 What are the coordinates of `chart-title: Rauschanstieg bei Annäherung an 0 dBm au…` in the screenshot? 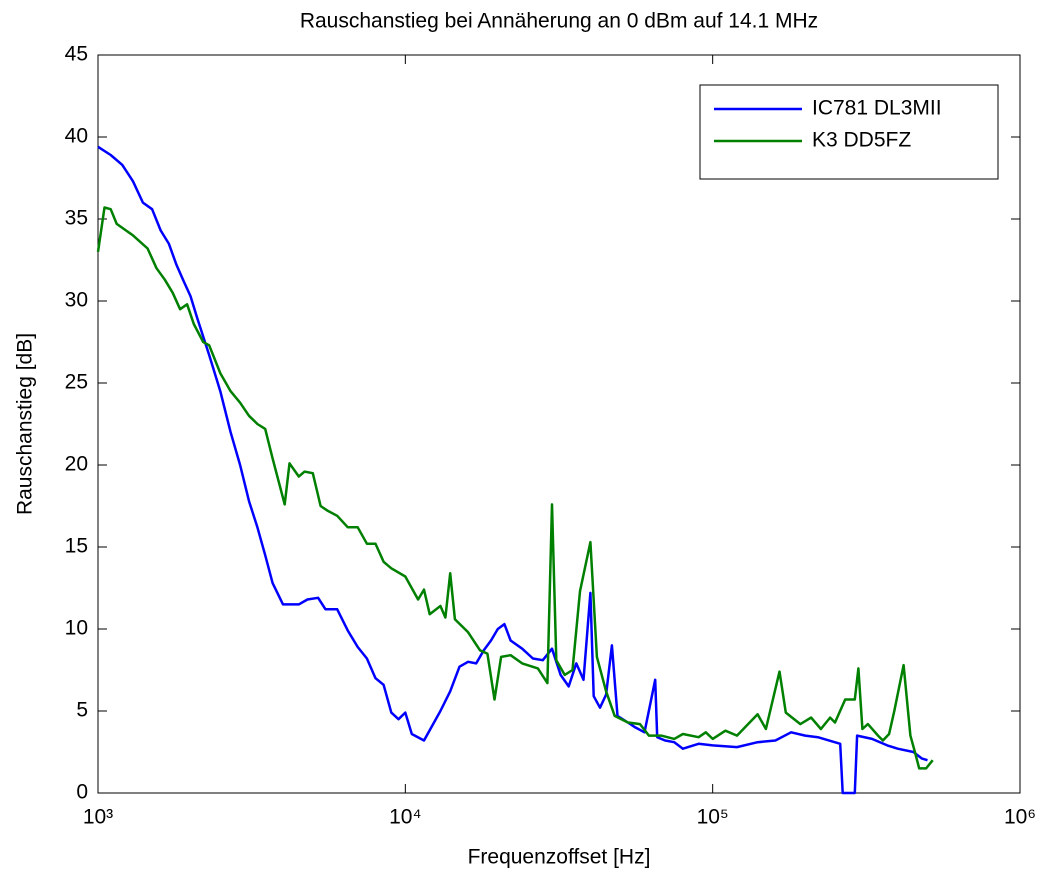 It's located at (559, 21).